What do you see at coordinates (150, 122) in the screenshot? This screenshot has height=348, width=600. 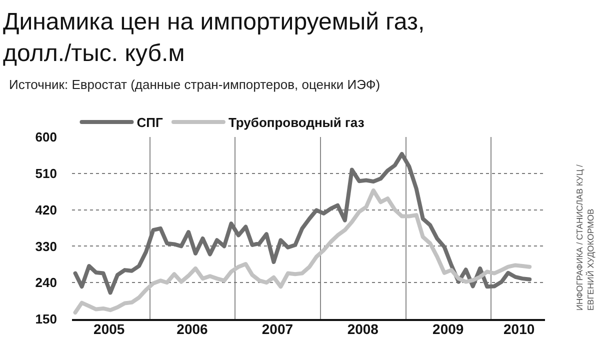 I see `legend-label: СПГ` at bounding box center [150, 122].